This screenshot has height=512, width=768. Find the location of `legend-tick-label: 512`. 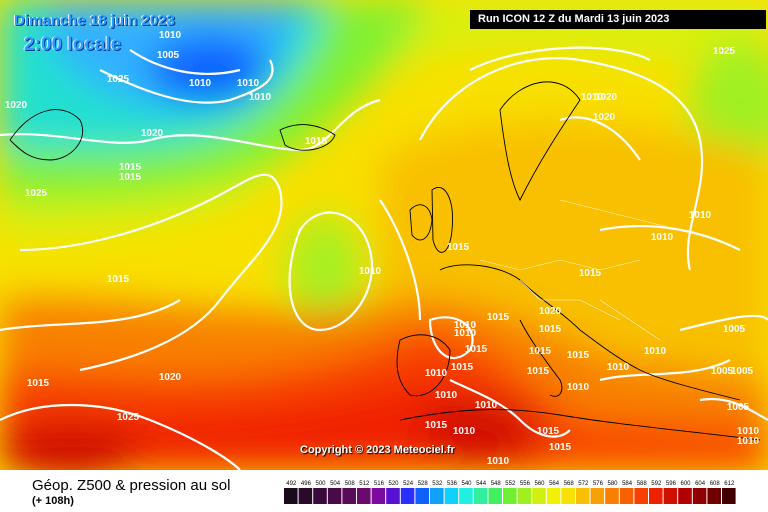

legend-tick-label: 512 is located at coordinates (364, 484).